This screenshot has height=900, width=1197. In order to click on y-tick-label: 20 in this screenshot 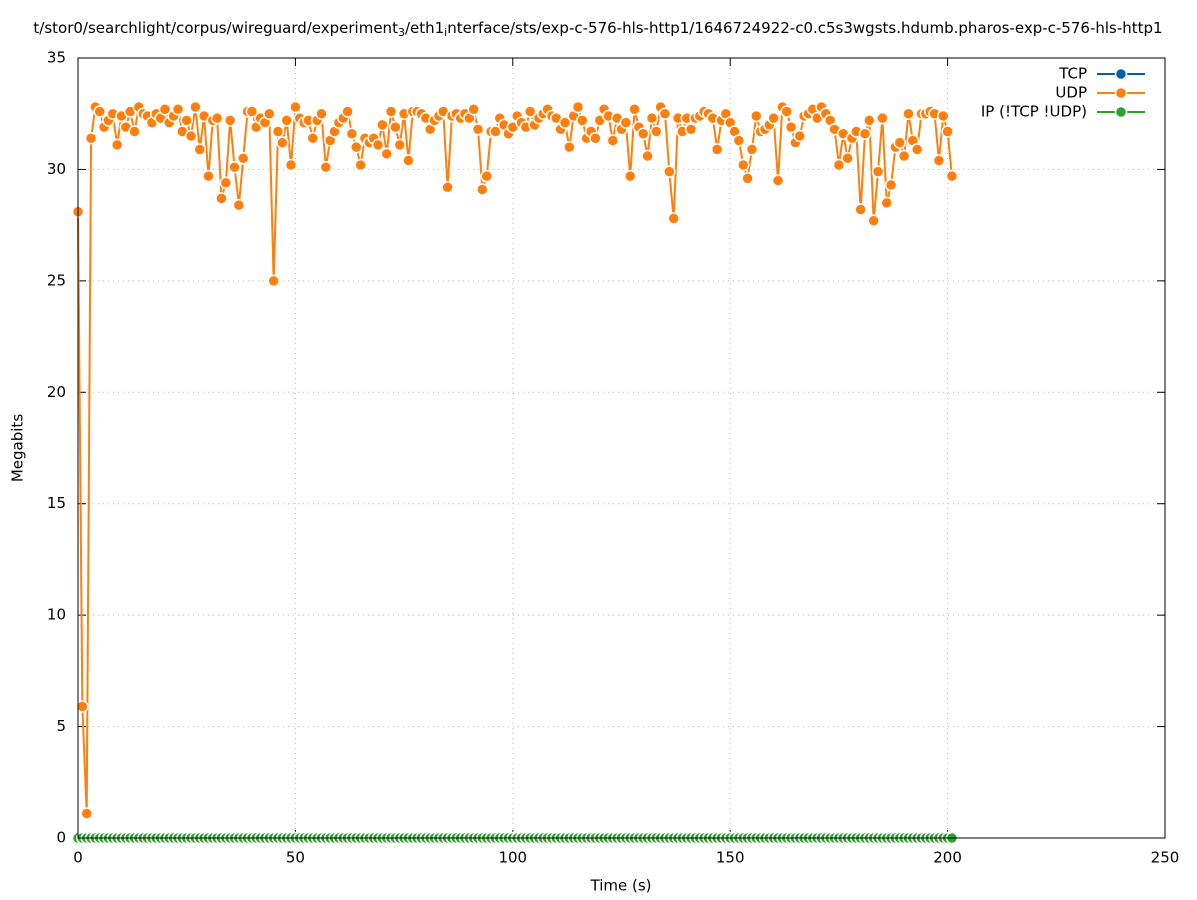, I will do `click(56, 392)`.